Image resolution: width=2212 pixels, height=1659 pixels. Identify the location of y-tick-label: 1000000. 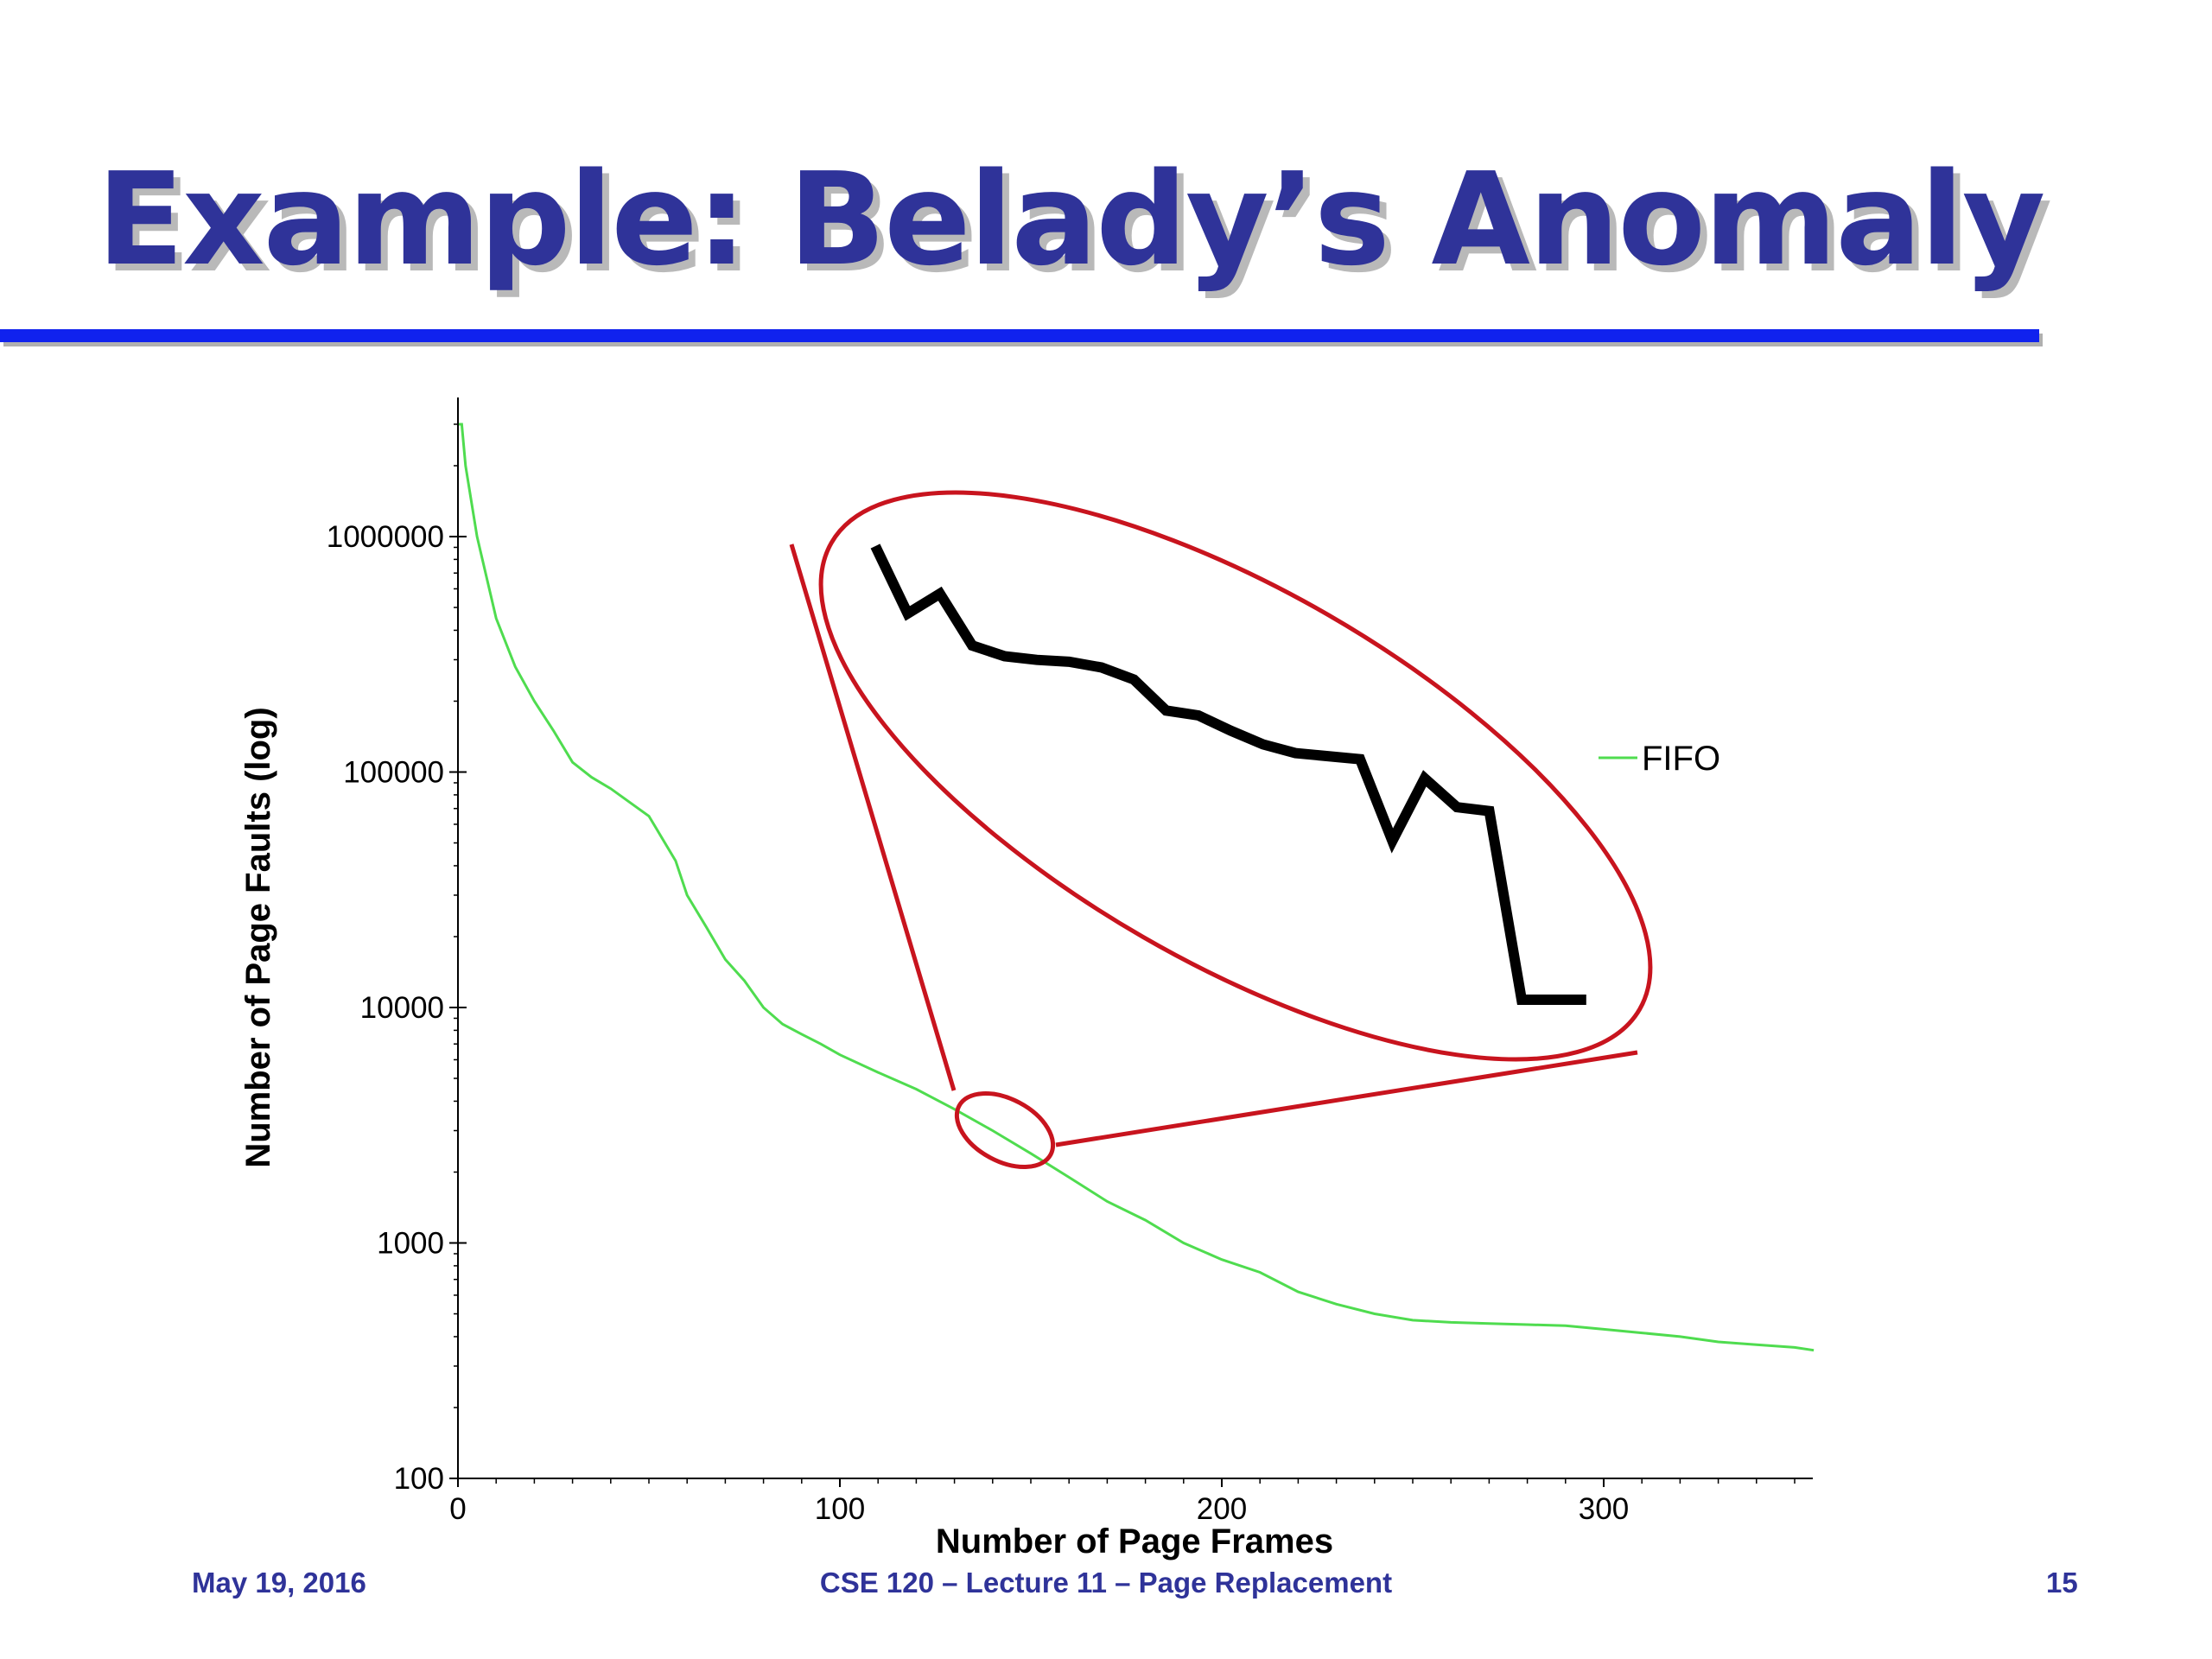
(385, 537).